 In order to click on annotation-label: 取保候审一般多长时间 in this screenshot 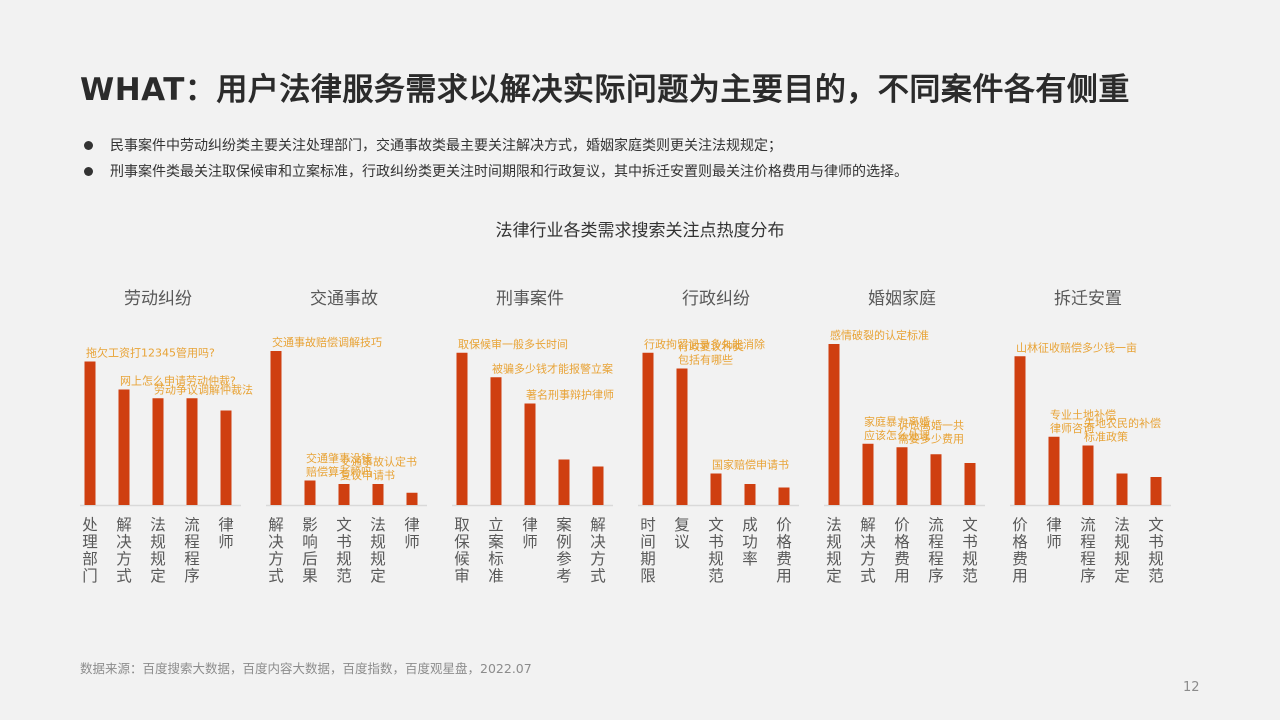, I will do `click(513, 344)`.